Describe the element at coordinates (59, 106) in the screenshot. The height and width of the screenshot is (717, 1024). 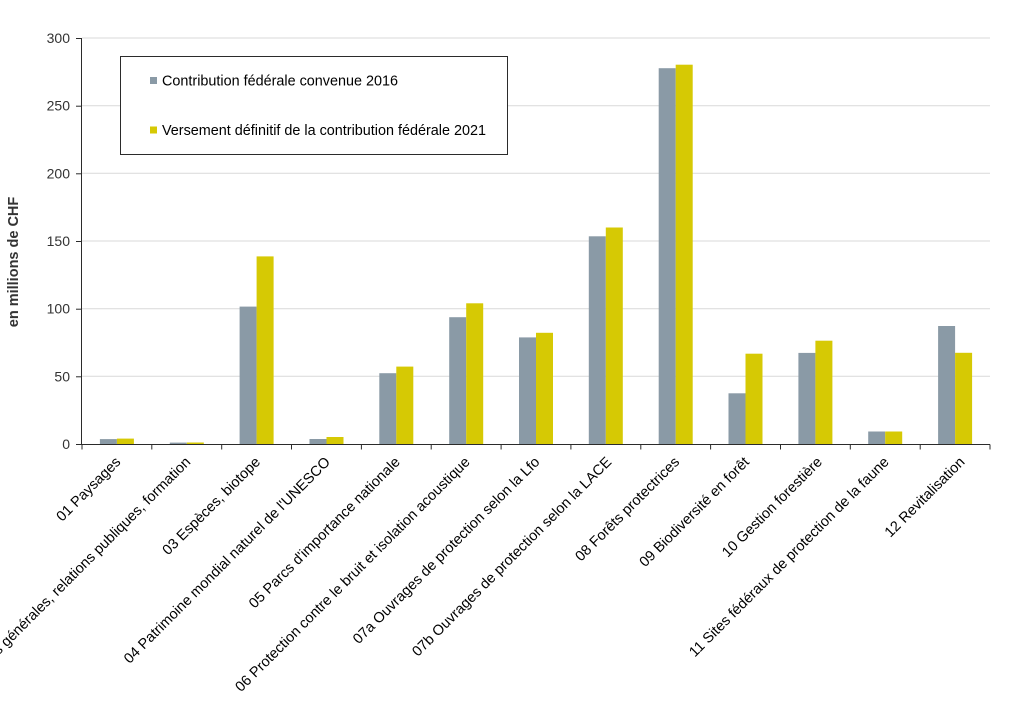
I see `svg-text: 250` at that location.